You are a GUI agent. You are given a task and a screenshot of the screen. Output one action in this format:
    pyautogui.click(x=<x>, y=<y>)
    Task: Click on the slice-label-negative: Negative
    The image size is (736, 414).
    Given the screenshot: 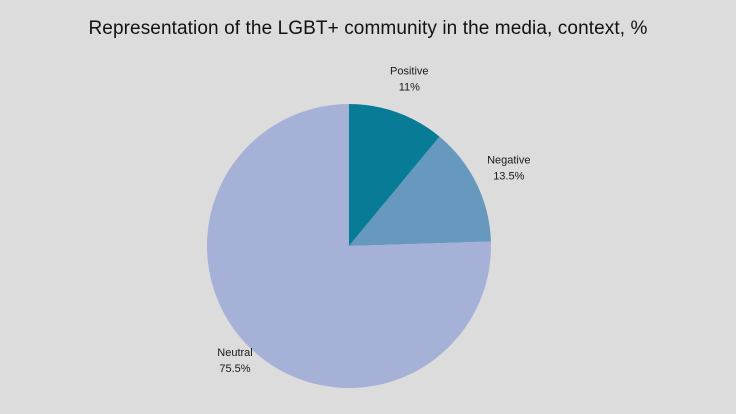 What is the action you would take?
    pyautogui.click(x=508, y=161)
    